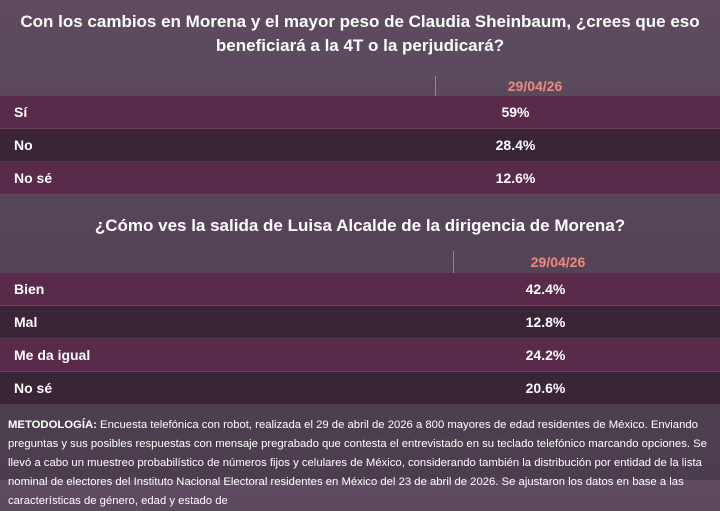 The height and width of the screenshot is (511, 720). What do you see at coordinates (52, 355) in the screenshot?
I see `answer-label: Me da igual` at bounding box center [52, 355].